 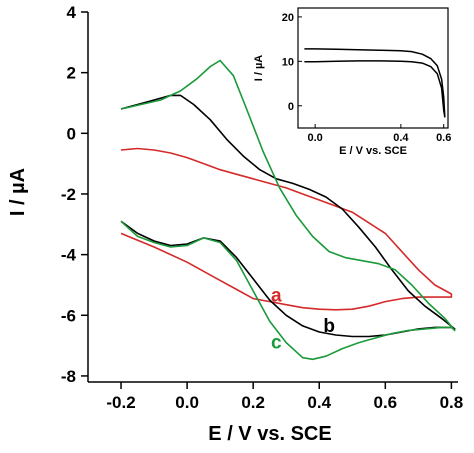 What do you see at coordinates (291, 107) in the screenshot?
I see `inset-y-tick-label: 0` at bounding box center [291, 107].